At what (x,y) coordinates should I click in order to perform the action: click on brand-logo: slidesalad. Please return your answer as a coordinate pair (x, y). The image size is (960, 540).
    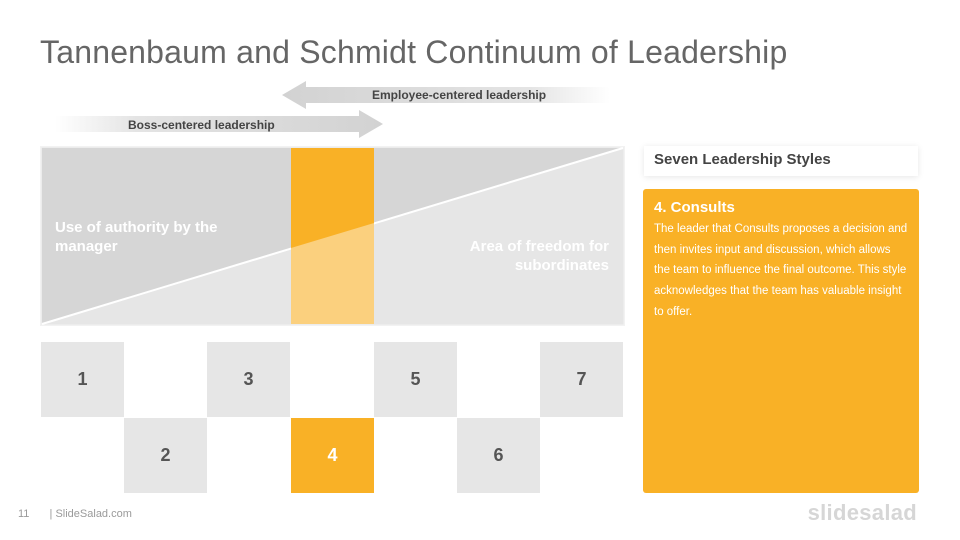
    Looking at the image, I should click on (862, 512).